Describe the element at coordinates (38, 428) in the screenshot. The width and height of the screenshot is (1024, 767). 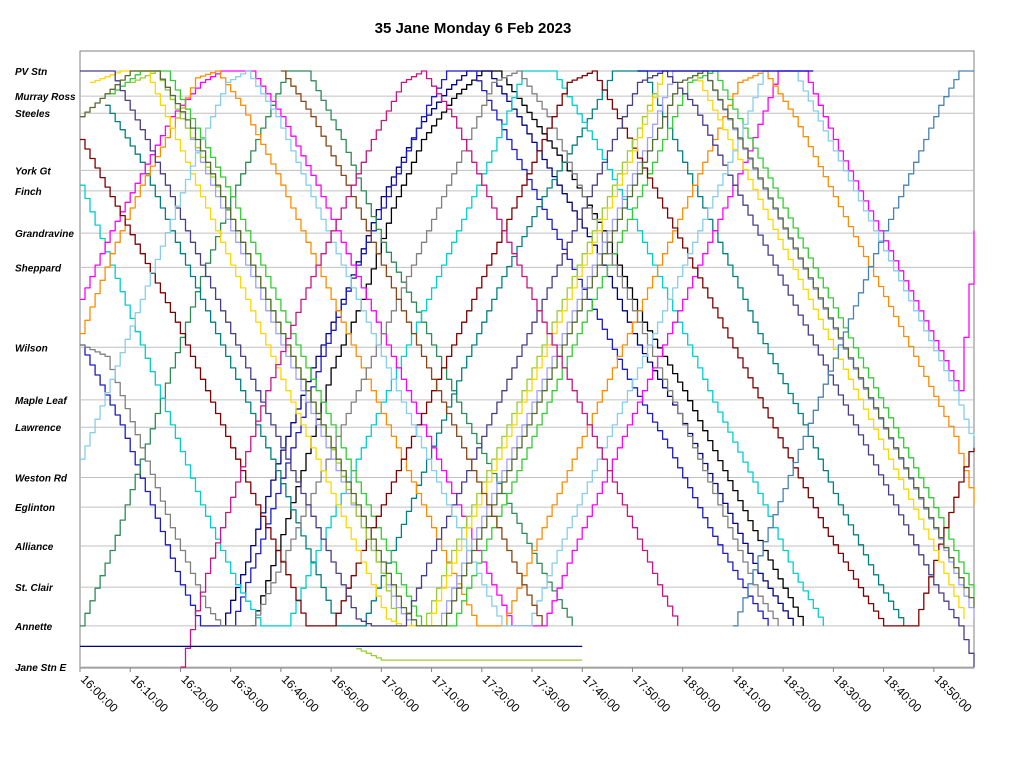
I see `stop-label: Lawrence` at that location.